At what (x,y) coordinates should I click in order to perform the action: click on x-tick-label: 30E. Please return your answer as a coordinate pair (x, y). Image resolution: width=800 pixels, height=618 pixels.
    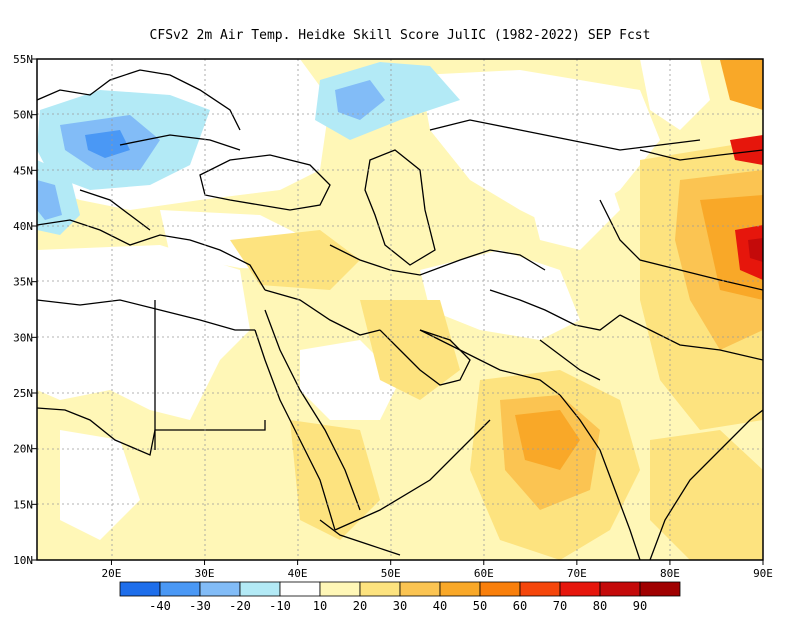
    Looking at the image, I should click on (205, 573).